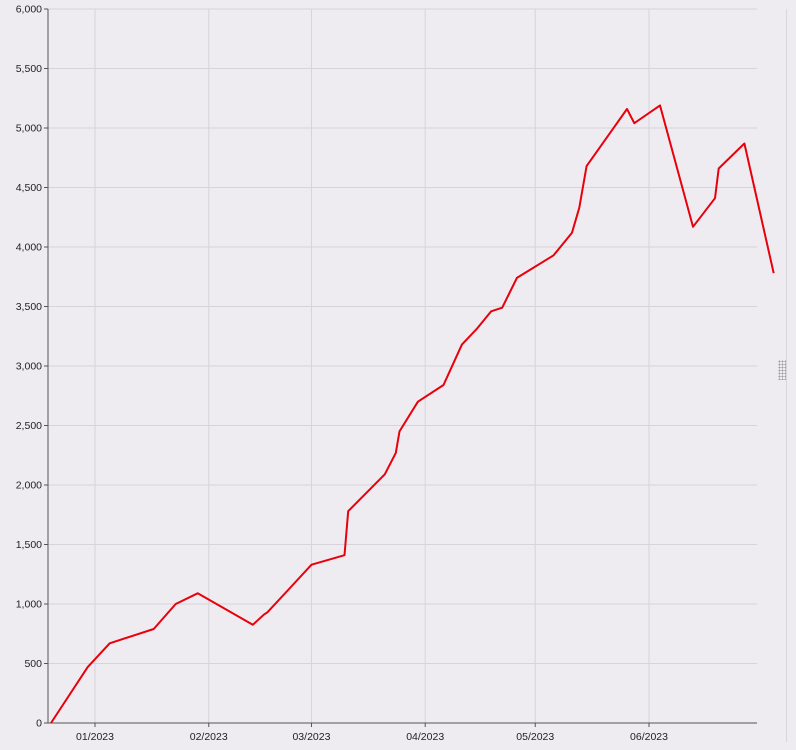  What do you see at coordinates (39, 724) in the screenshot?
I see `y-tick-label: 0` at bounding box center [39, 724].